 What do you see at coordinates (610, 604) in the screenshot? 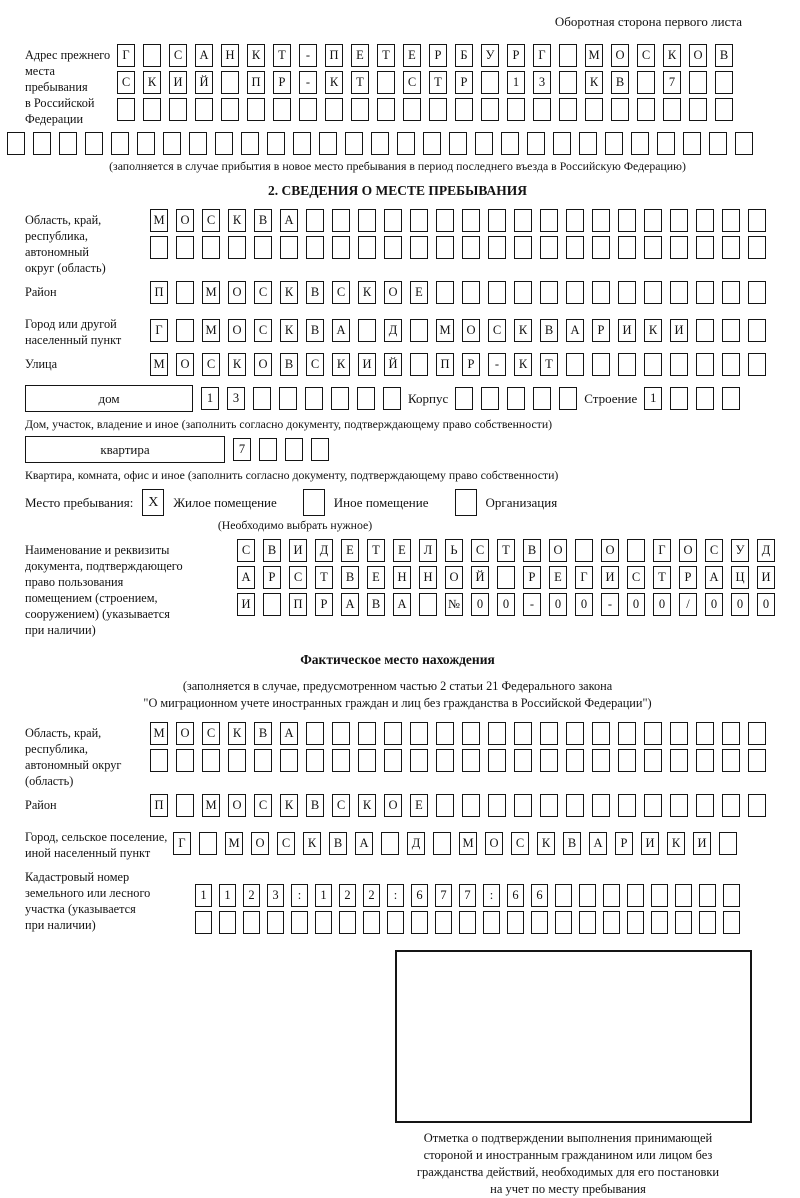
I see `char-cell: -` at bounding box center [610, 604].